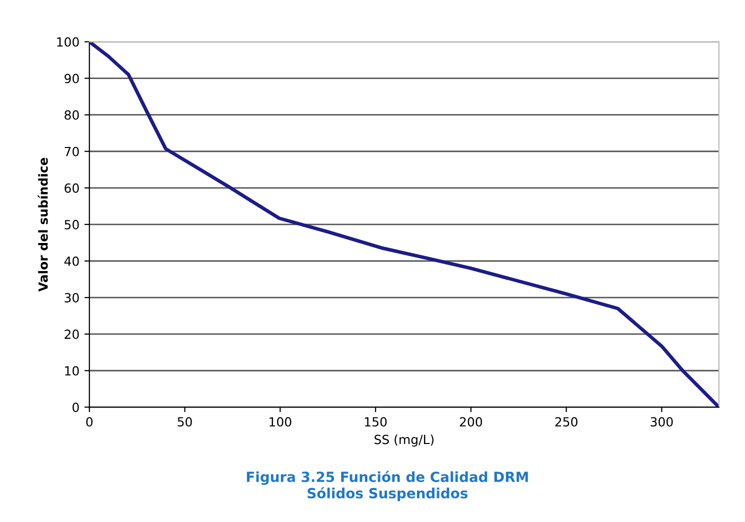 The width and height of the screenshot is (745, 522). I want to click on x-tick-label: 300, so click(661, 422).